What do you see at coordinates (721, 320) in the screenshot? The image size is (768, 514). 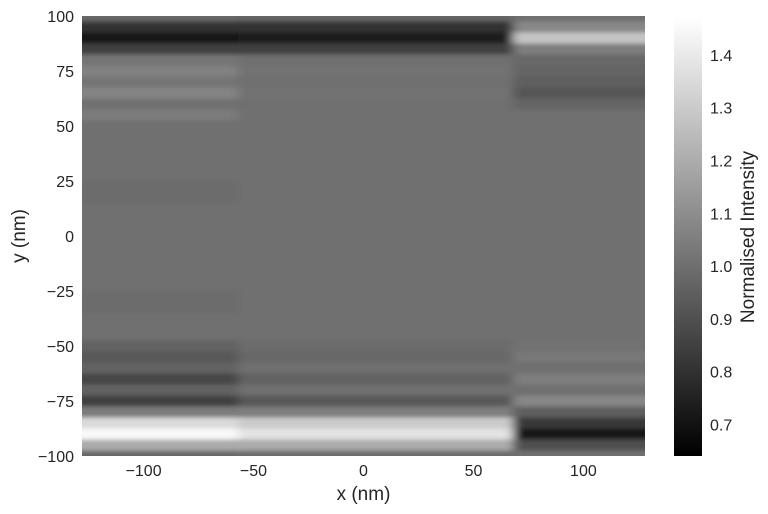 I see `colorbar-tick-label: 0.9` at bounding box center [721, 320].